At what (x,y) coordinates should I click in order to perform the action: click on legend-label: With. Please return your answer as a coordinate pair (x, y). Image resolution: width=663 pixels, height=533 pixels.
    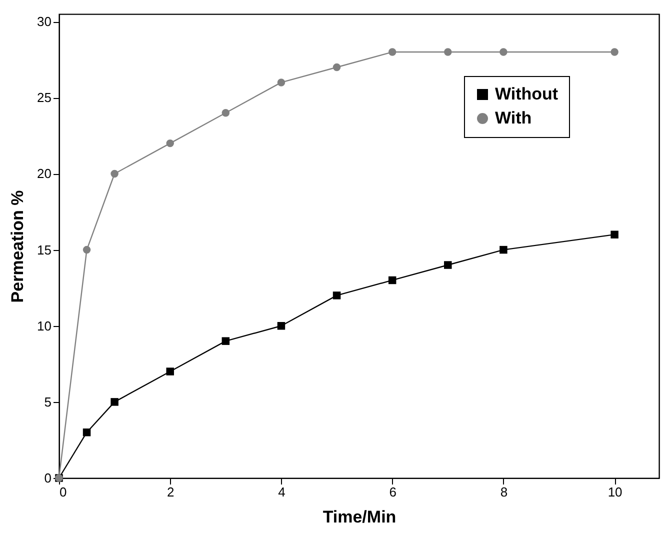
    Looking at the image, I should click on (513, 118).